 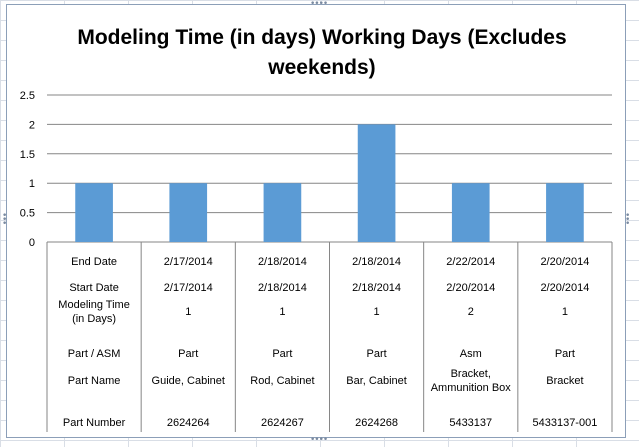 I want to click on table-row-label: Start Date, so click(x=94, y=288).